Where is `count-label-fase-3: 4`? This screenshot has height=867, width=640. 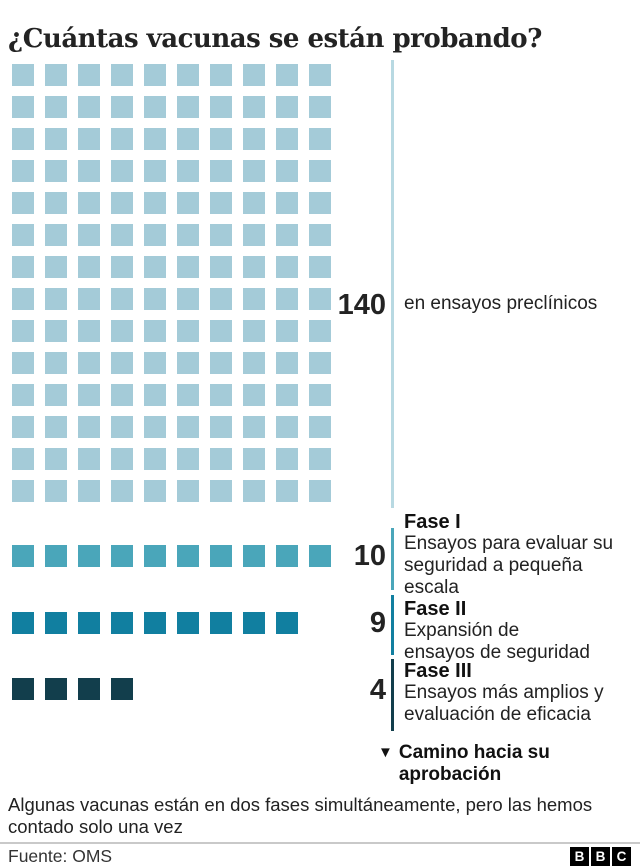 count-label-fase-3: 4 is located at coordinates (377, 690).